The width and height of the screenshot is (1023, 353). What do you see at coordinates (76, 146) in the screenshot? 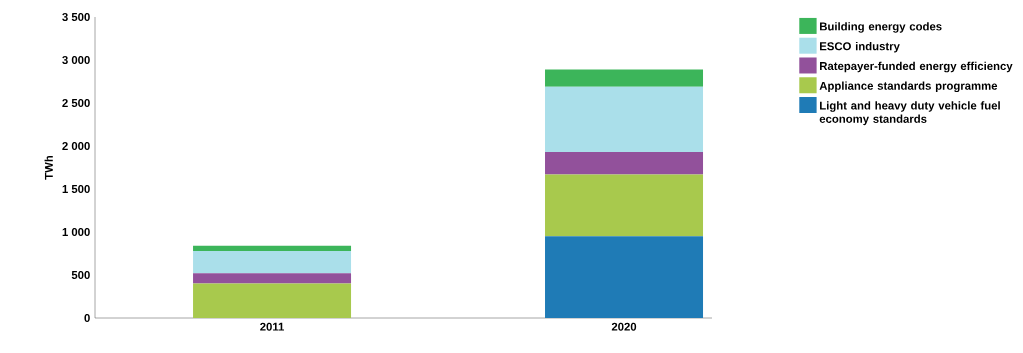
I see `y-tick-label: 2 000` at bounding box center [76, 146].